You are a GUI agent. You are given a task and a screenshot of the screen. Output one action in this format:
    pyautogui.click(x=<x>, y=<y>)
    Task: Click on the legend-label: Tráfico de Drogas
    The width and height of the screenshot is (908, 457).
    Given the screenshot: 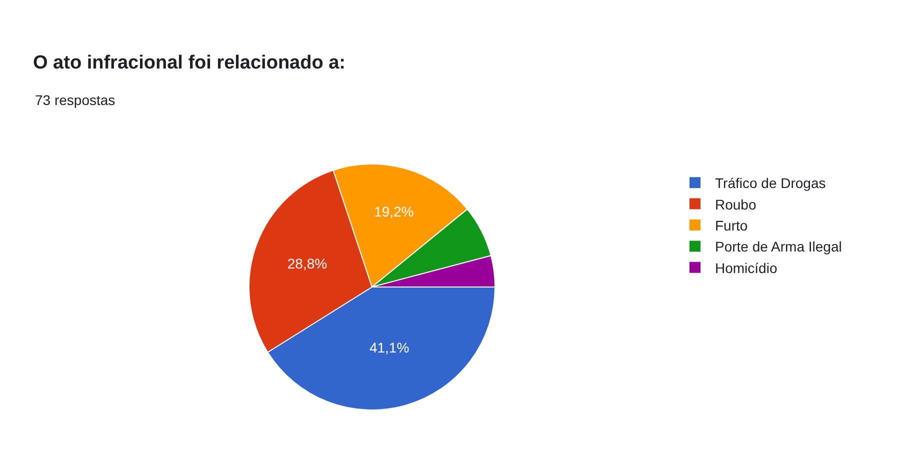 What is the action you would take?
    pyautogui.click(x=770, y=183)
    